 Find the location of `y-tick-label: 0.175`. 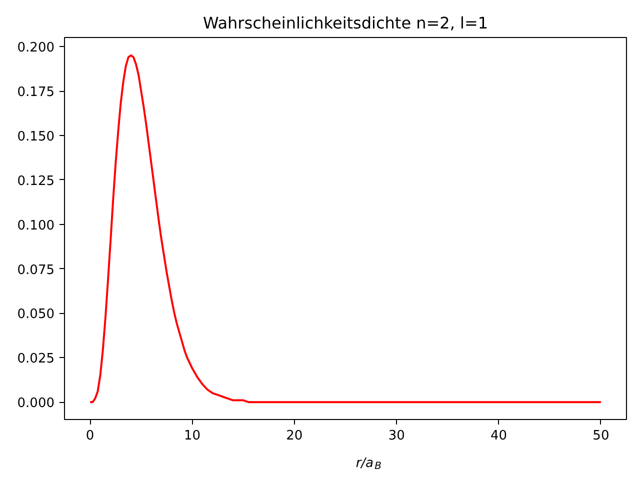

y-tick-label: 0.175 is located at coordinates (35, 92).